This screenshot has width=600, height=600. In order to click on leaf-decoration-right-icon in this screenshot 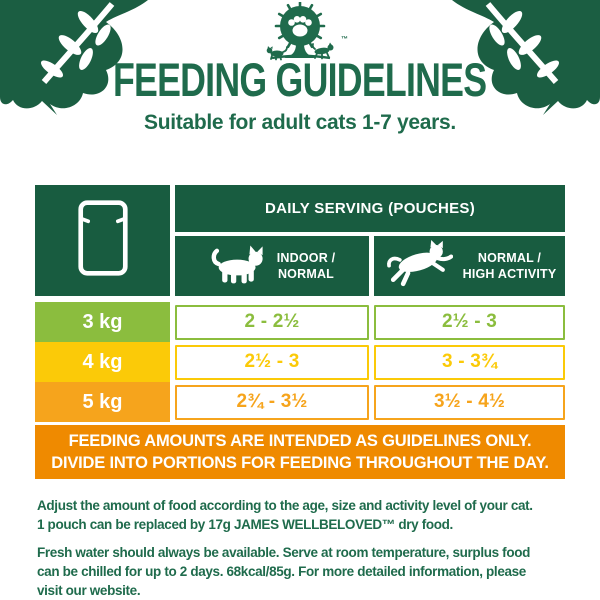, I will do `click(526, 58)`.